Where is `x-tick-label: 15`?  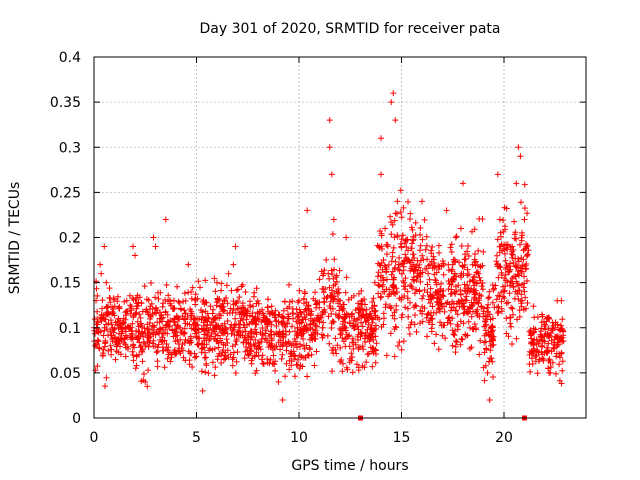 x-tick-label: 15 is located at coordinates (402, 438).